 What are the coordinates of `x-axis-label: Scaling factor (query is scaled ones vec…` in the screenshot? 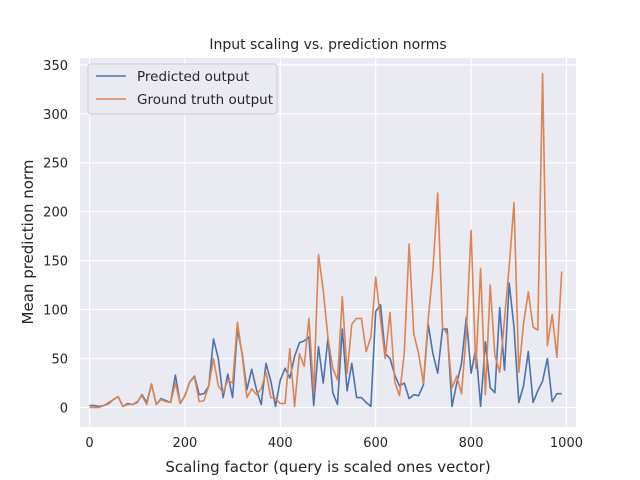 It's located at (327, 467).